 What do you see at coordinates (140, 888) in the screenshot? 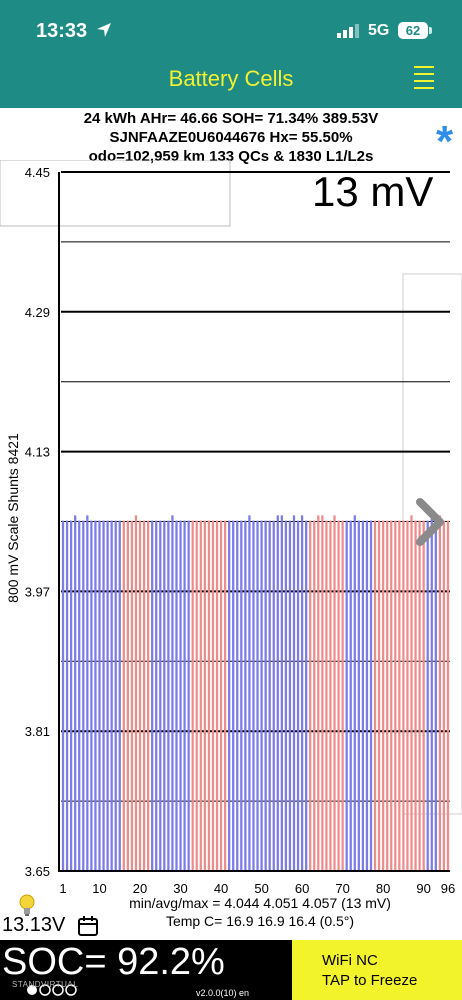
I see `x-tick-label: 20` at bounding box center [140, 888].